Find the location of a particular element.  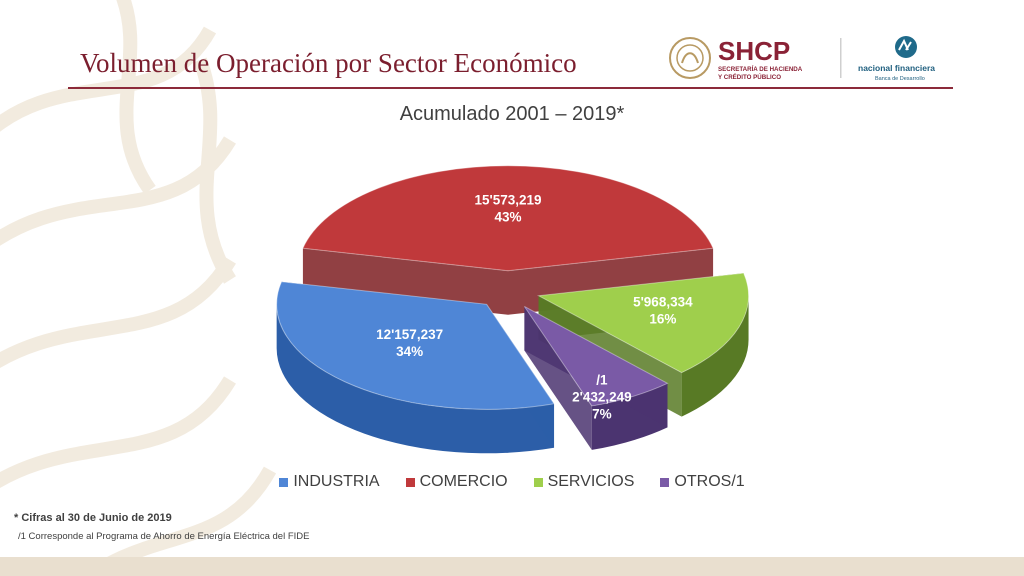

pie-side-industria is located at coordinates (415, 379).